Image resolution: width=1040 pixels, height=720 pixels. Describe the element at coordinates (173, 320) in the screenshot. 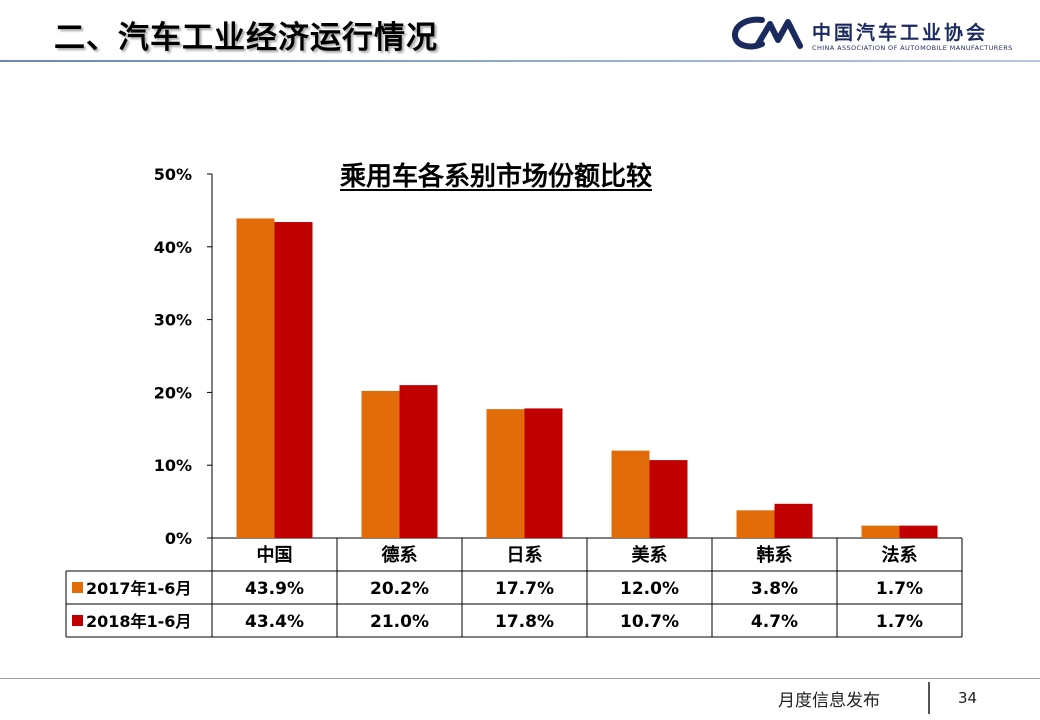

I see `y-tick-label: 30%` at that location.